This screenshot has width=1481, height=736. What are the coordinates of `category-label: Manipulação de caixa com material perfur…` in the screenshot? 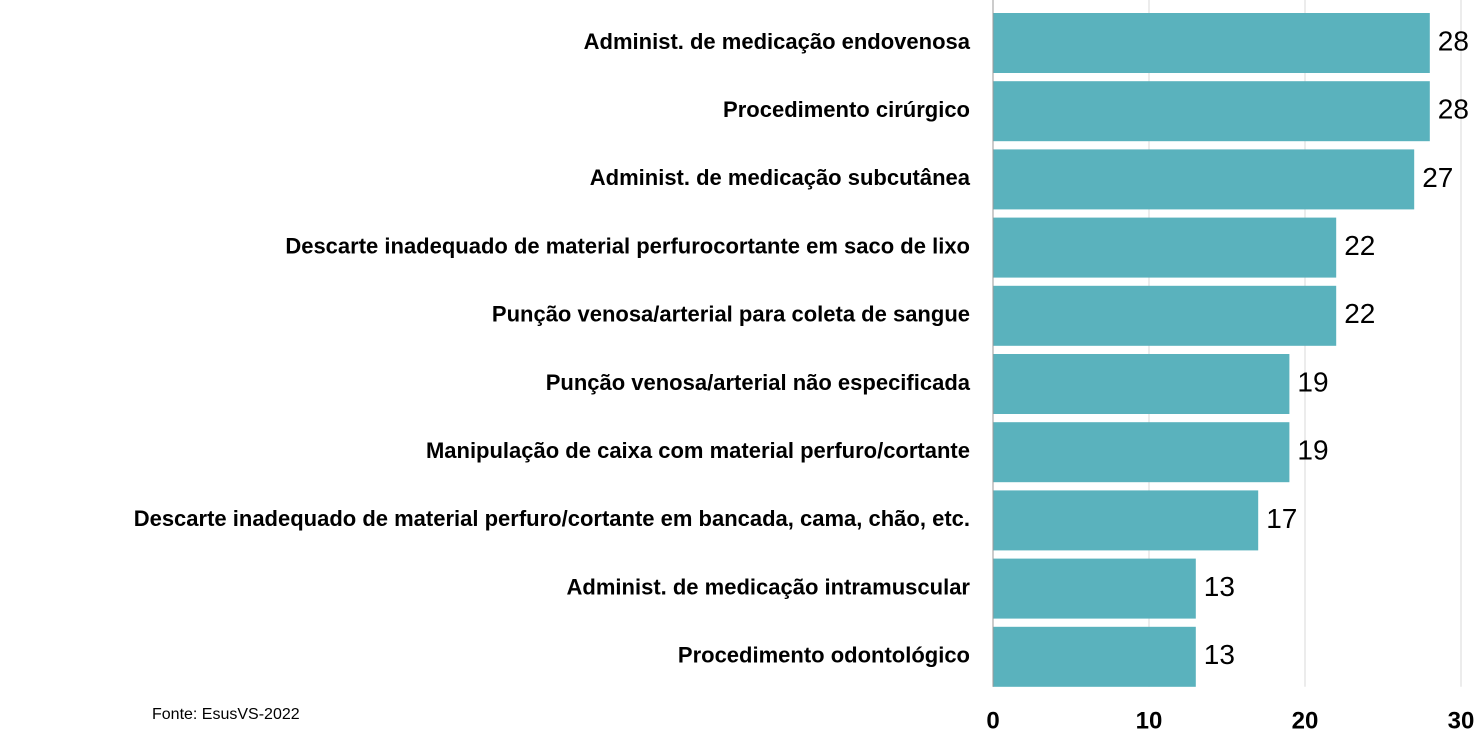 It's located at (698, 450).